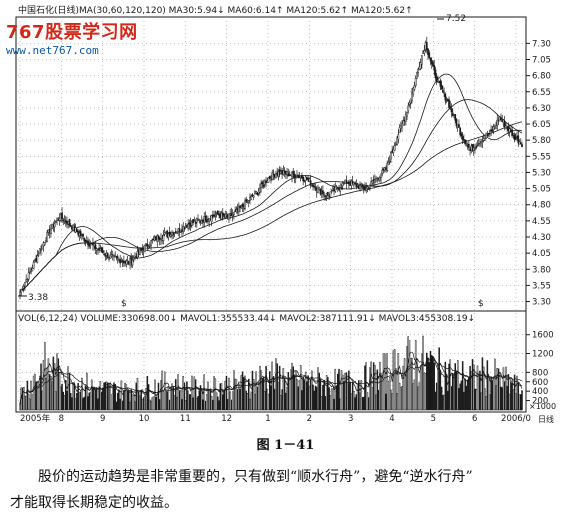 This screenshot has width=571, height=521. What do you see at coordinates (541, 173) in the screenshot?
I see `price-tick-label: 5.30` at bounding box center [541, 173].